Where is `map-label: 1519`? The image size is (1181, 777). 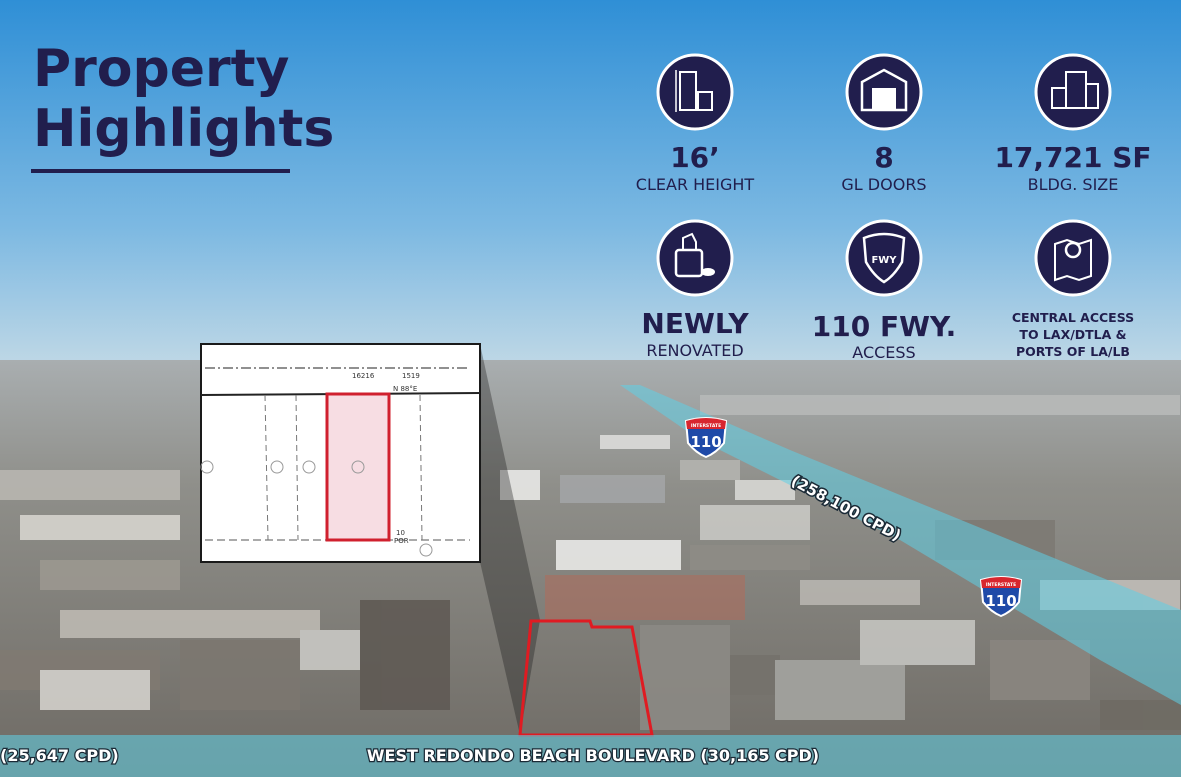 map-label: 1519 is located at coordinates (411, 376).